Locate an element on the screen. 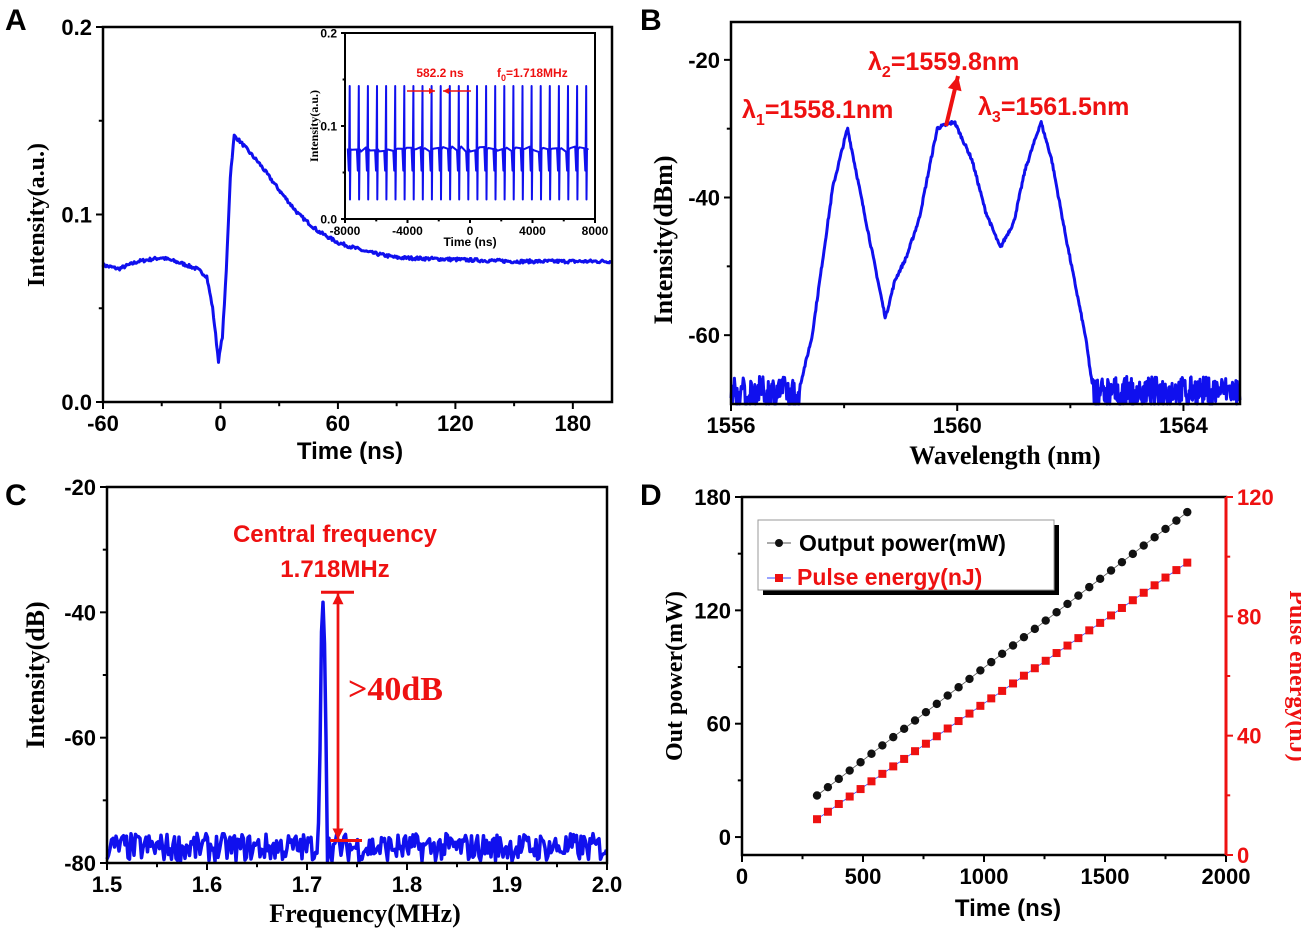 The width and height of the screenshot is (1301, 932). panel-a-xlabel: Time (ns) is located at coordinates (350, 451).